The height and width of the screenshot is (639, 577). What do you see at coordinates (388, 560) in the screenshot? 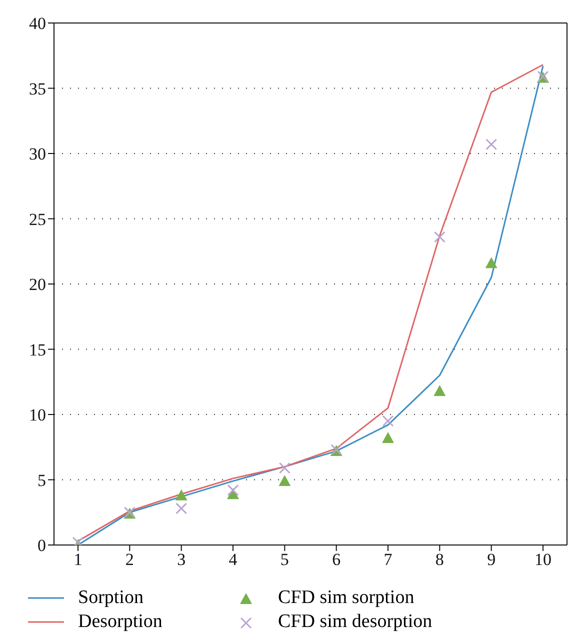
I see `x-tick-label: 7` at bounding box center [388, 560].